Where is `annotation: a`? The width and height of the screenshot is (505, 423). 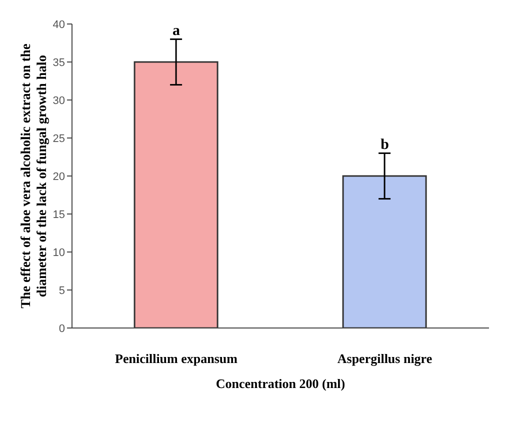 annotation: a is located at coordinates (176, 31).